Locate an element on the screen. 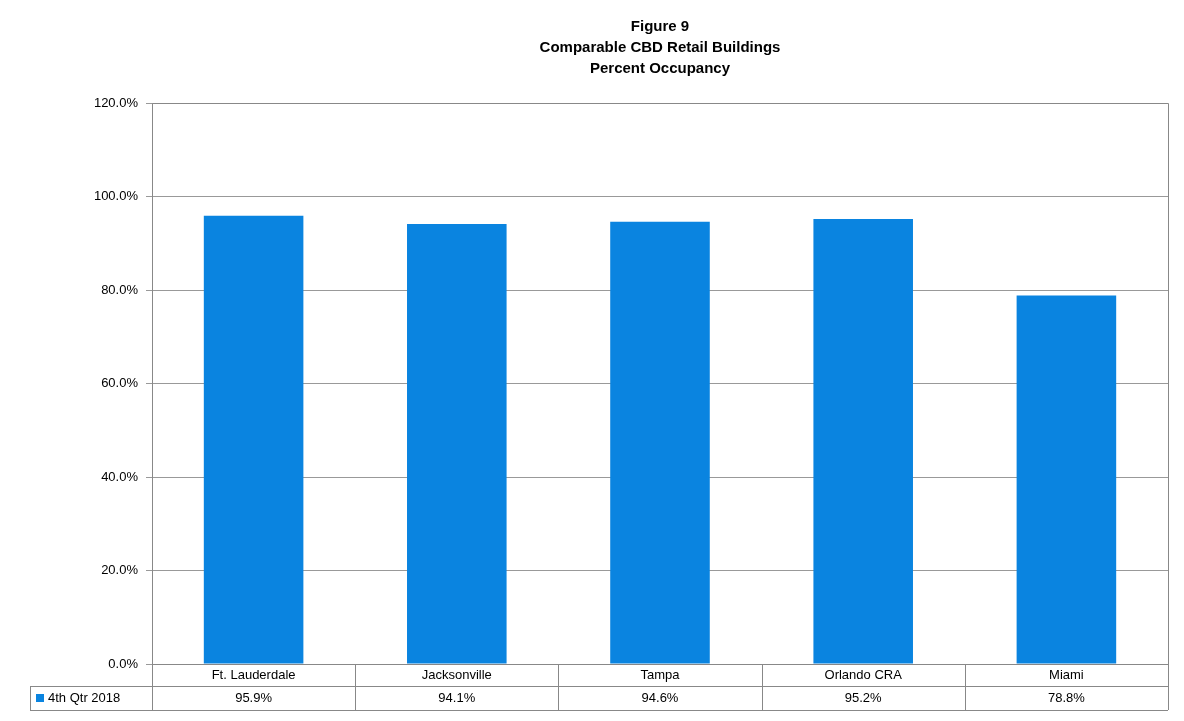 This screenshot has width=1184, height=721. data-label: 95.9% is located at coordinates (254, 697).